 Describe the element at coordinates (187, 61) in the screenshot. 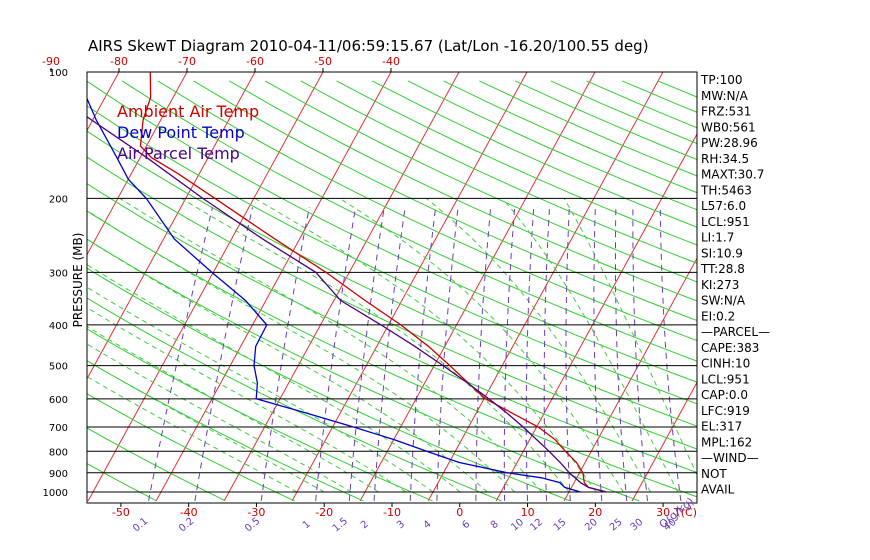

I see `top-axis-tick-label: -70` at that location.